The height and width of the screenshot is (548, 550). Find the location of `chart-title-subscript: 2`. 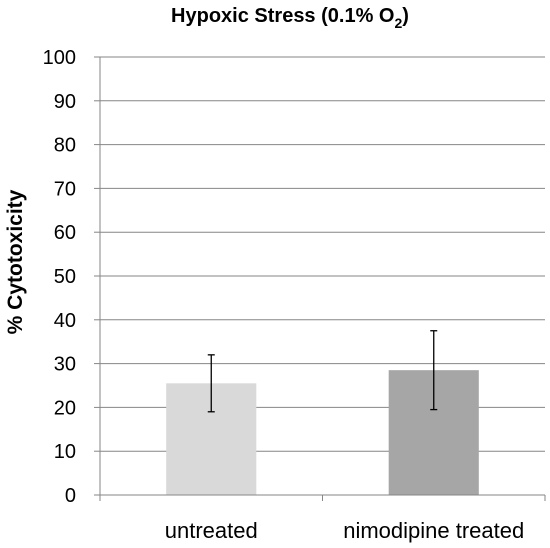

chart-title-subscript: 2 is located at coordinates (398, 23).